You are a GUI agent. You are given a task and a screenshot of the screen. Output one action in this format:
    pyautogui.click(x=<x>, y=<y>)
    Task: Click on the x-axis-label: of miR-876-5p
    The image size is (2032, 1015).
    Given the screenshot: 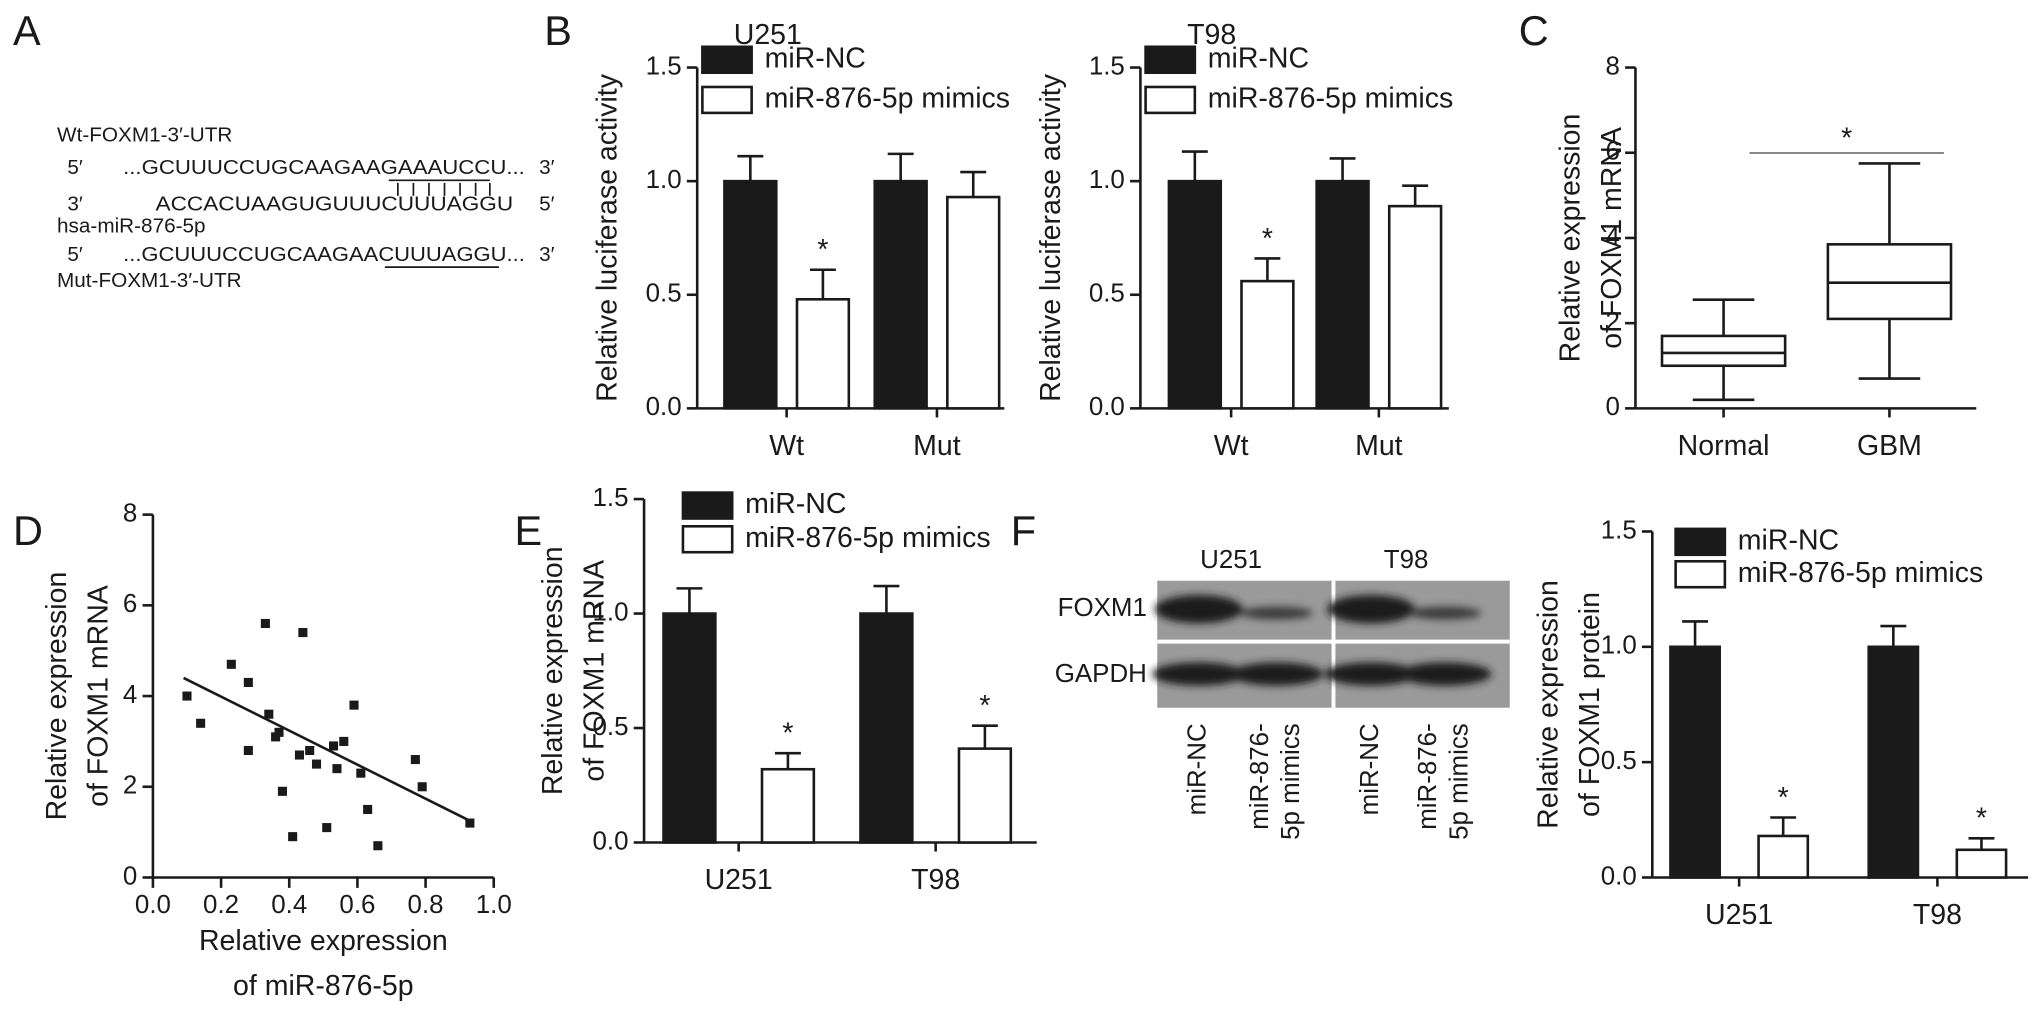 What is the action you would take?
    pyautogui.click(x=323, y=986)
    